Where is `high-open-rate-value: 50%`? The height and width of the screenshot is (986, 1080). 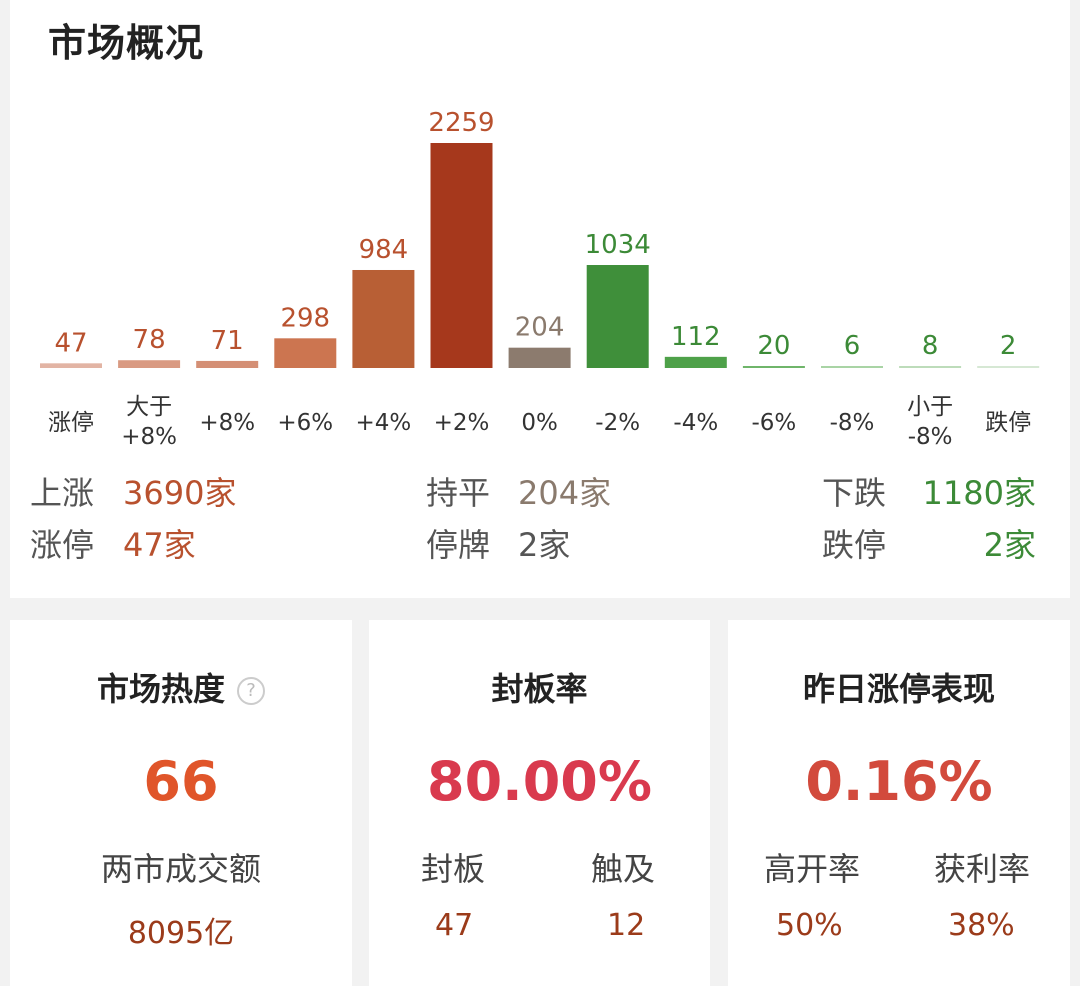
high-open-rate-value: 50% is located at coordinates (809, 925).